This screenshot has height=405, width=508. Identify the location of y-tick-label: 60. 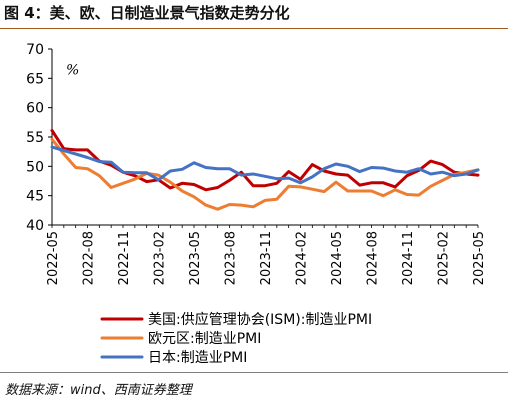
(35, 109).